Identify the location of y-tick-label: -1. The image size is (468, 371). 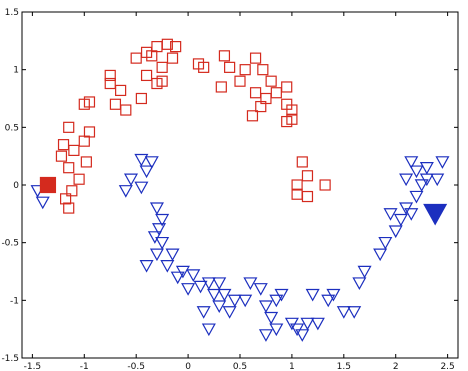
(14, 301).